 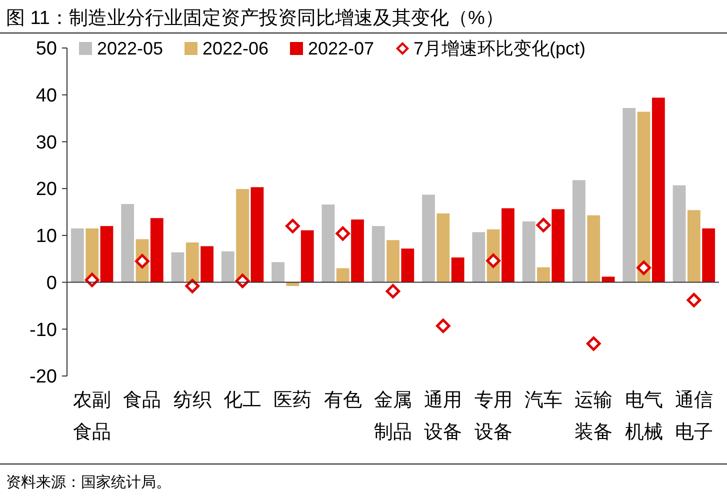 I want to click on legend-label: 2022-07, so click(x=341, y=48).